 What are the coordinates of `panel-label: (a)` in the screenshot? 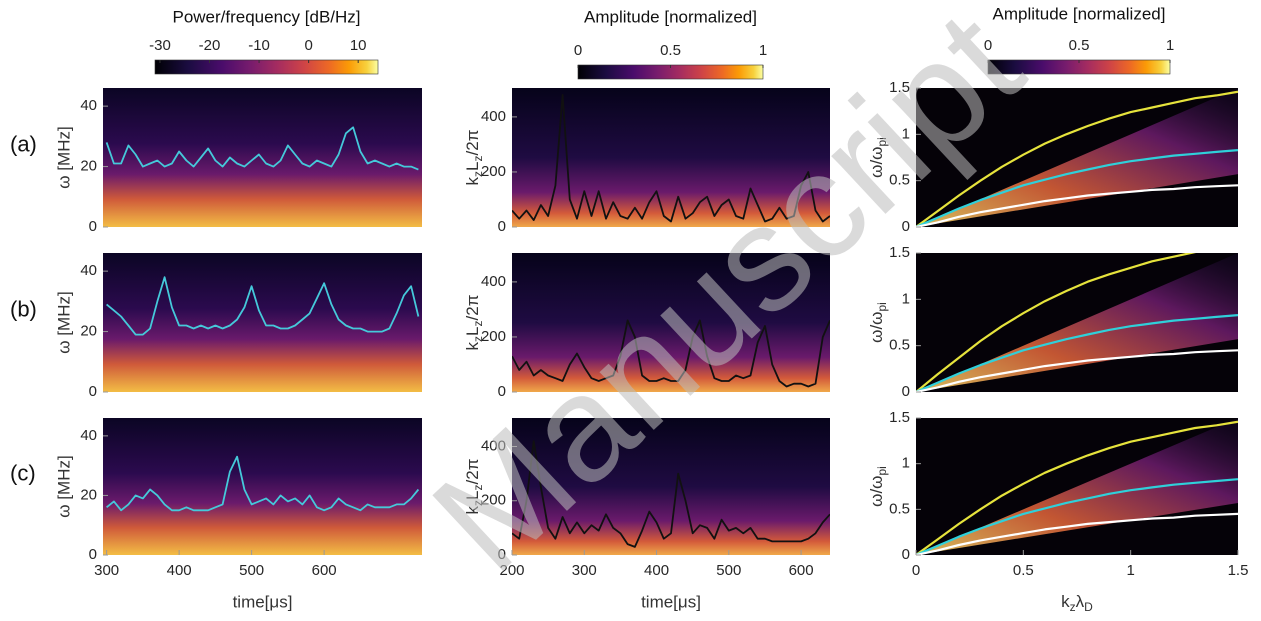 It's located at (23, 143).